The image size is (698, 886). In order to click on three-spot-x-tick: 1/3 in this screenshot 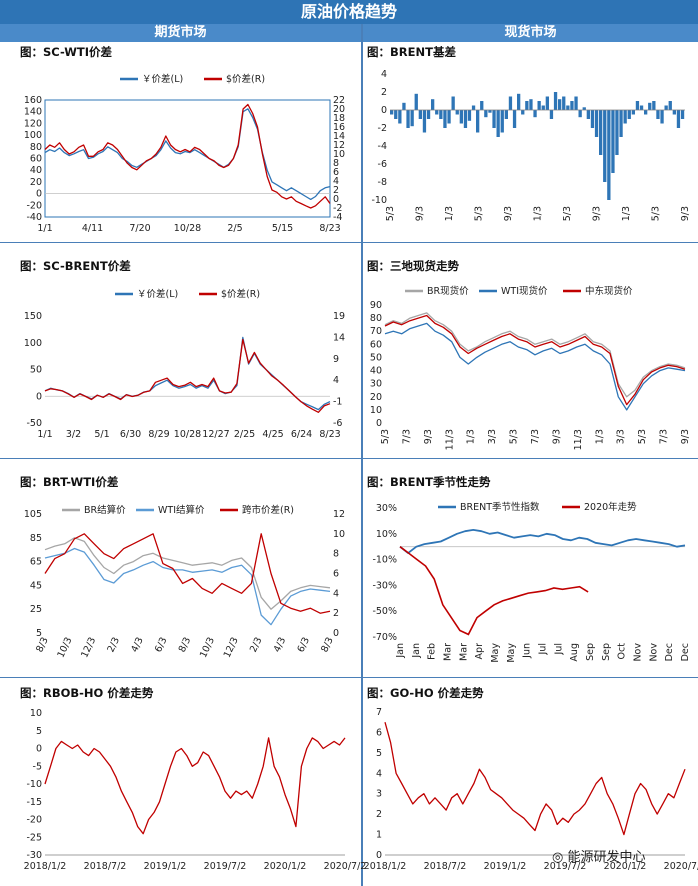, I will do `click(599, 436)`.